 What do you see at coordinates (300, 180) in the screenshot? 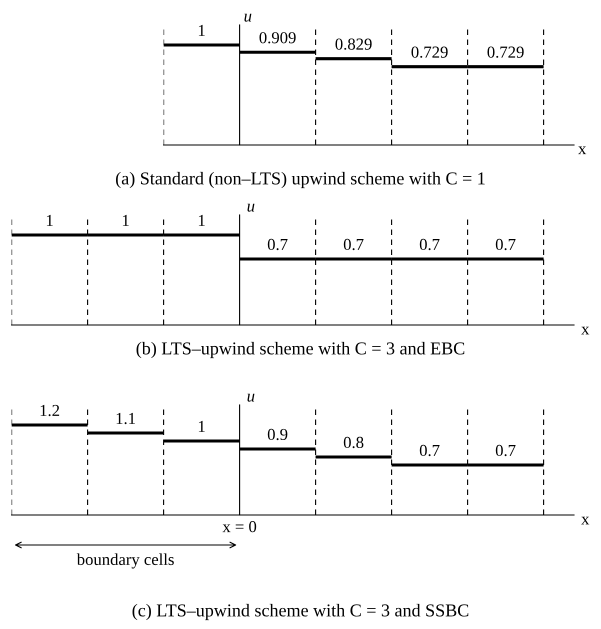
I see `text: (a) Standard (non–LTS) upwind scheme with C = 1` at bounding box center [300, 180].